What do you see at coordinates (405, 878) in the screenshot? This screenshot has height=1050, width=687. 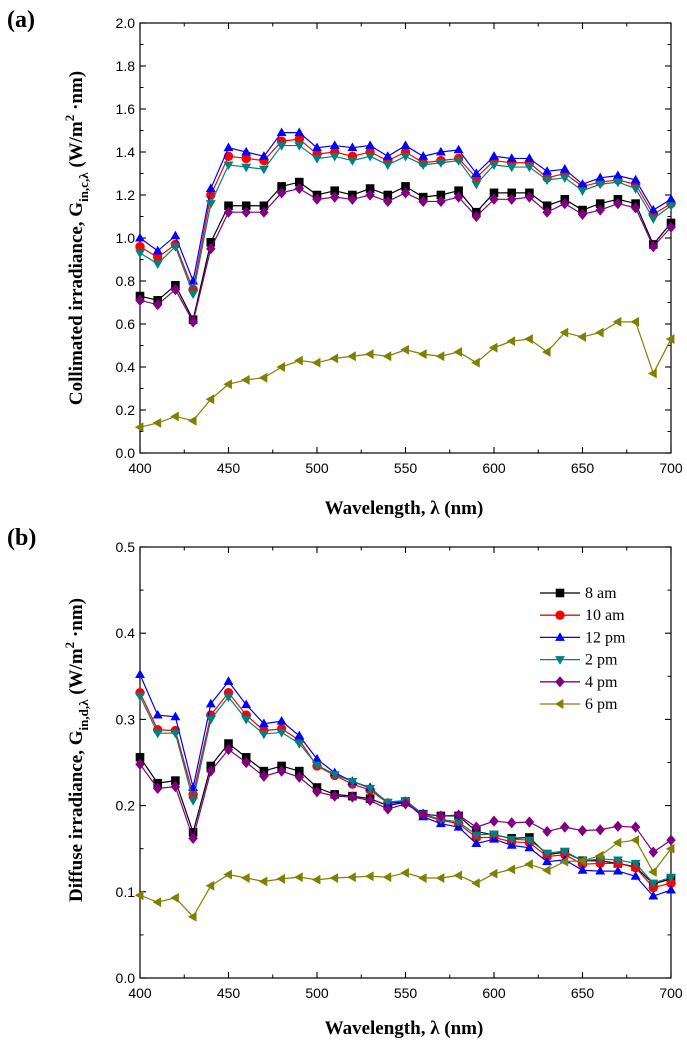 I see `panel-b-series-6-pm-line` at bounding box center [405, 878].